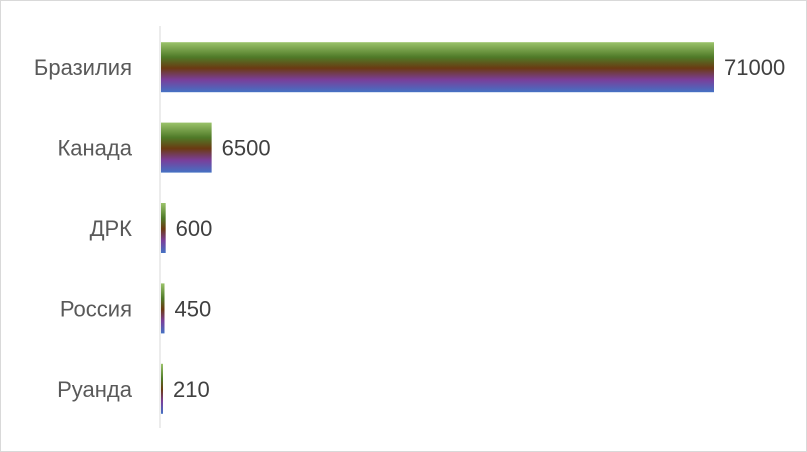 This screenshot has height=452, width=807. What do you see at coordinates (194, 228) in the screenshot?
I see `data-label: 600` at bounding box center [194, 228].